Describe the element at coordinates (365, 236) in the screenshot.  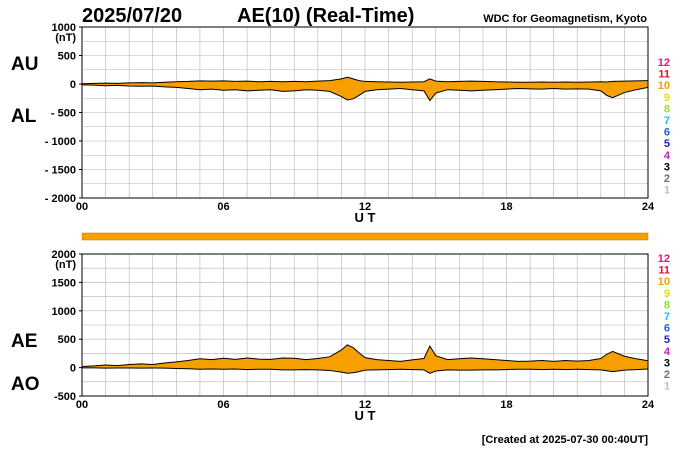
I see `ae-status-bar` at that location.